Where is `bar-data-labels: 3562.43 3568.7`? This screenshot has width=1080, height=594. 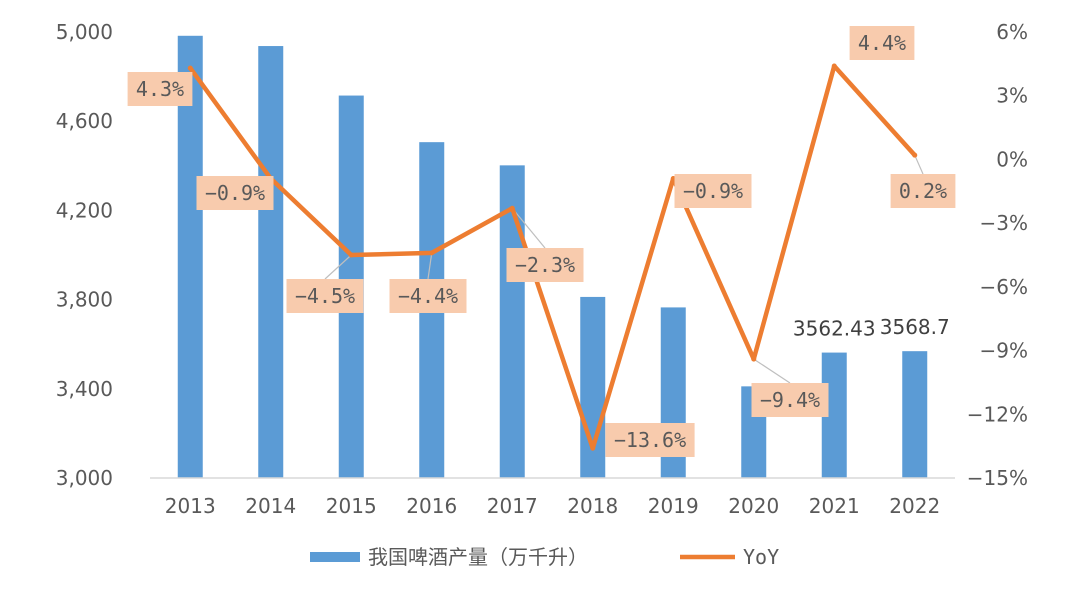 bar-data-labels: 3562.43 3568.7 is located at coordinates (871, 327).